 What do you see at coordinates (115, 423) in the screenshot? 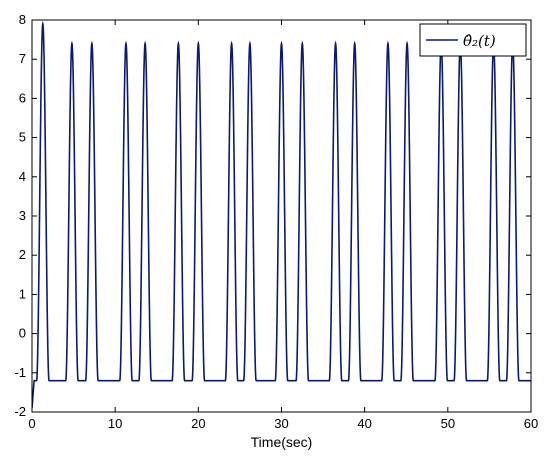
I see `x-tick-label: 10` at bounding box center [115, 423].